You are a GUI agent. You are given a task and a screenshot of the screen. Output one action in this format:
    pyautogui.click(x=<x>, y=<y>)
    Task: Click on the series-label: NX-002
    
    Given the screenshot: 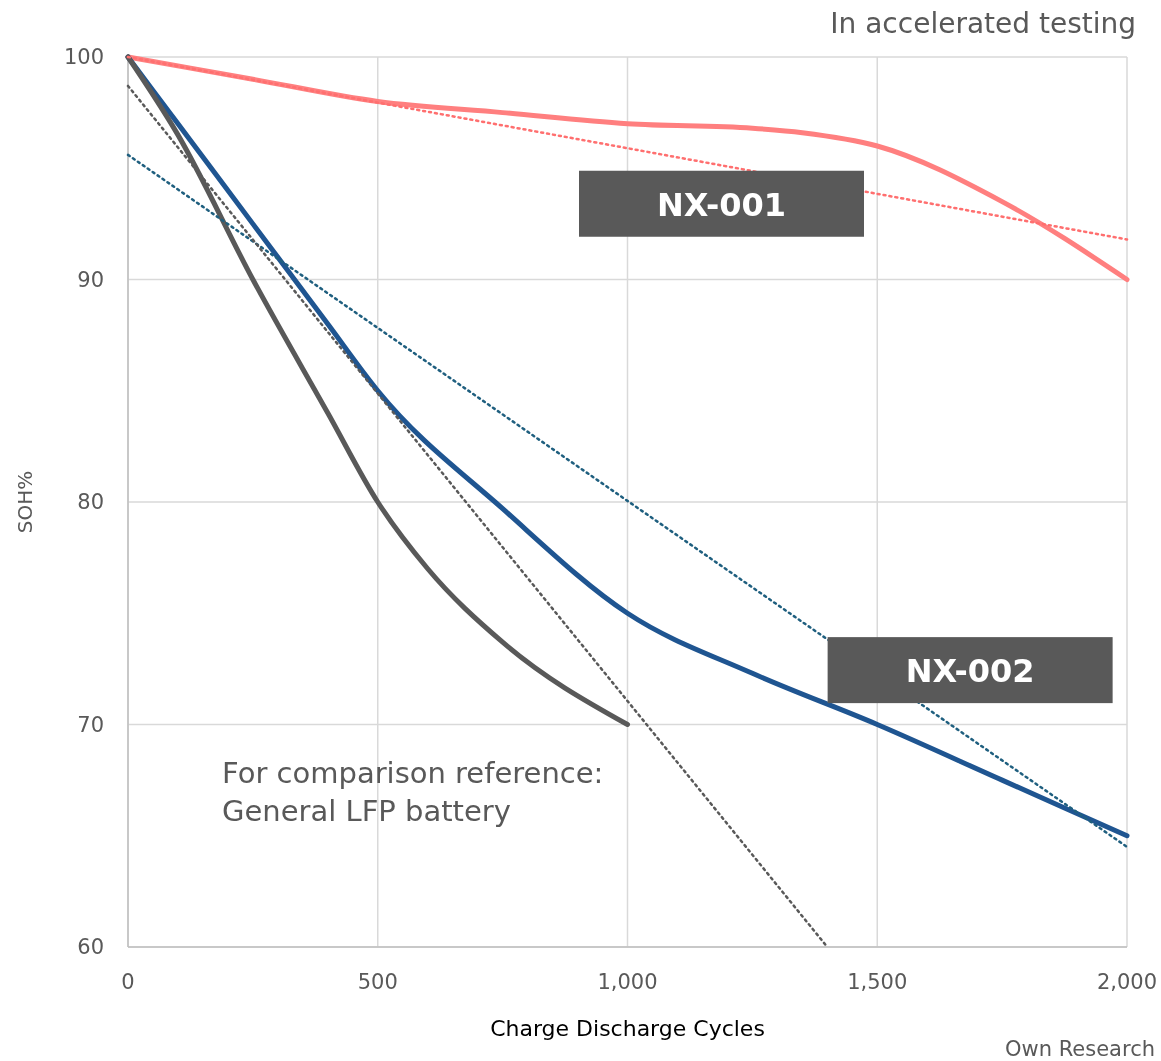 What is the action you would take?
    pyautogui.click(x=970, y=671)
    